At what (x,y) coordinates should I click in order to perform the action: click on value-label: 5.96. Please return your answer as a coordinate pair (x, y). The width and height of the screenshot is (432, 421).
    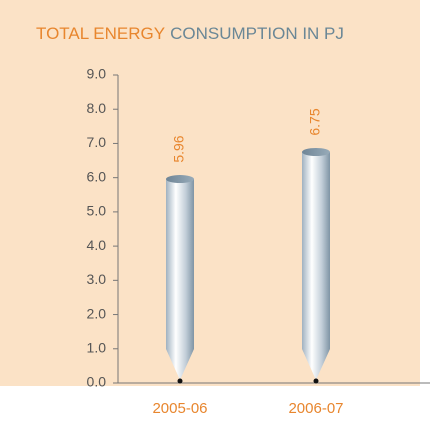
    Looking at the image, I should click on (179, 148).